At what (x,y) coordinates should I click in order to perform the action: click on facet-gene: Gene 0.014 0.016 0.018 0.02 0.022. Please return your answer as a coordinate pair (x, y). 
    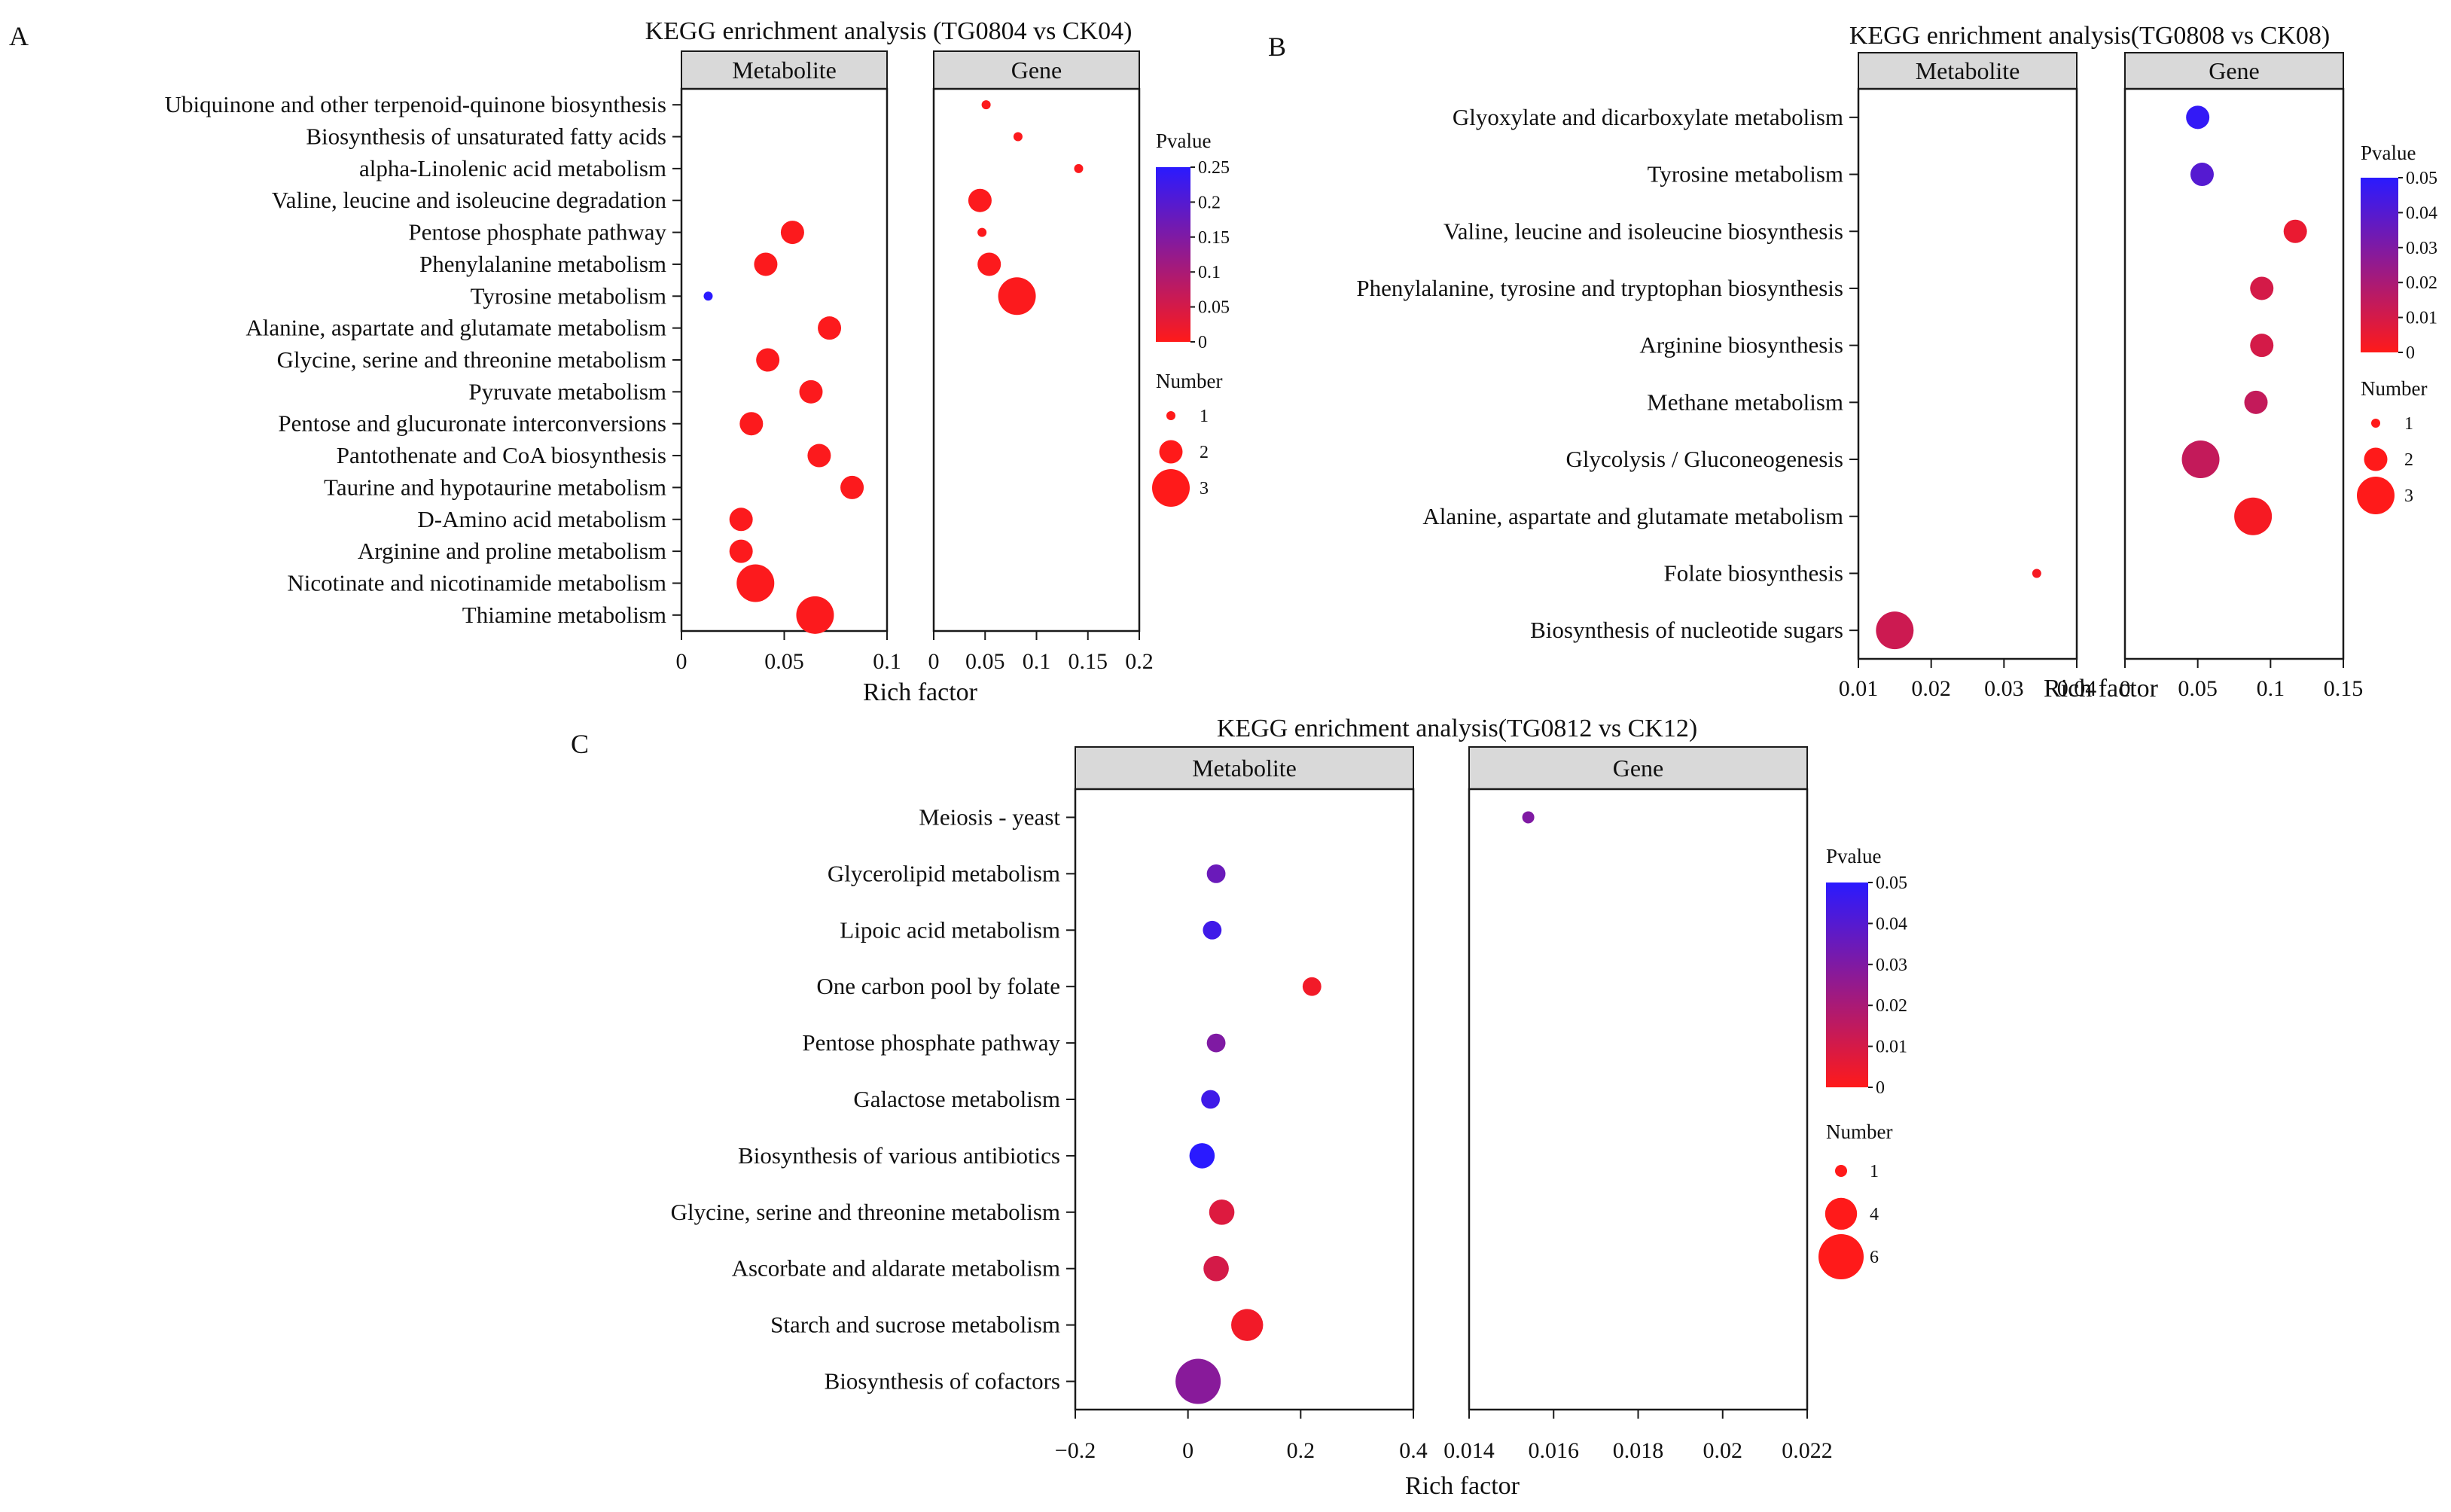
    Looking at the image, I should click on (1638, 1104).